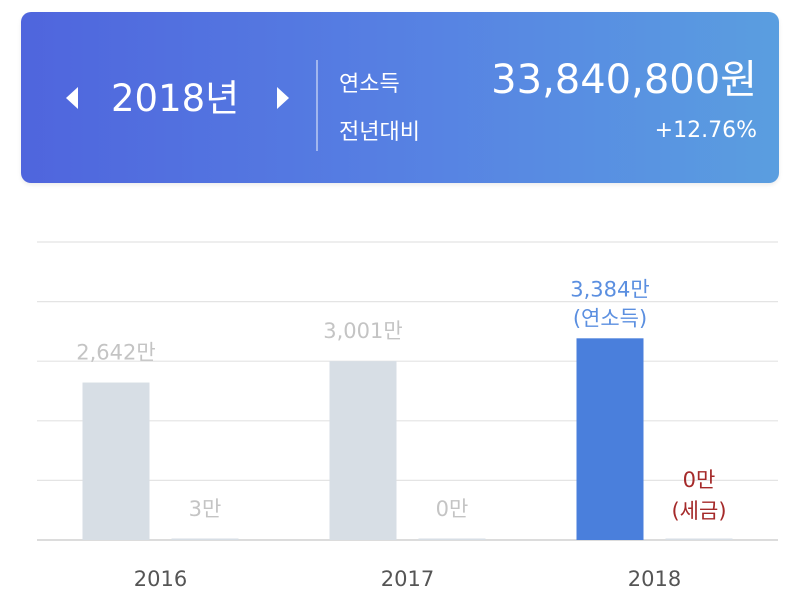  Describe the element at coordinates (379, 132) in the screenshot. I see `yoy-label: 전년대비` at that location.